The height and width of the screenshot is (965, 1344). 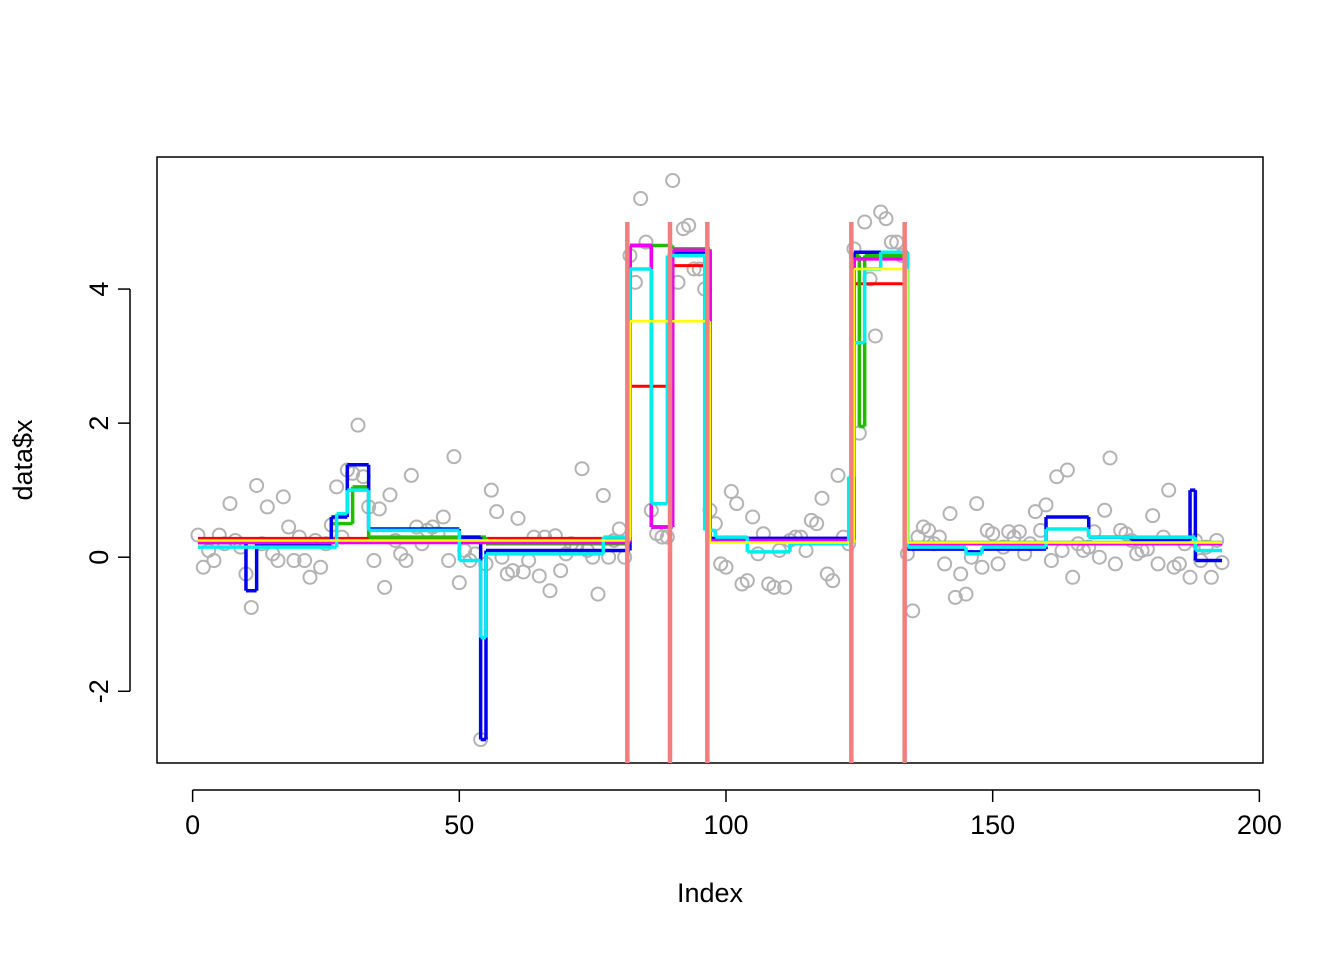 What do you see at coordinates (725, 825) in the screenshot?
I see `x-tick-label: 100` at bounding box center [725, 825].